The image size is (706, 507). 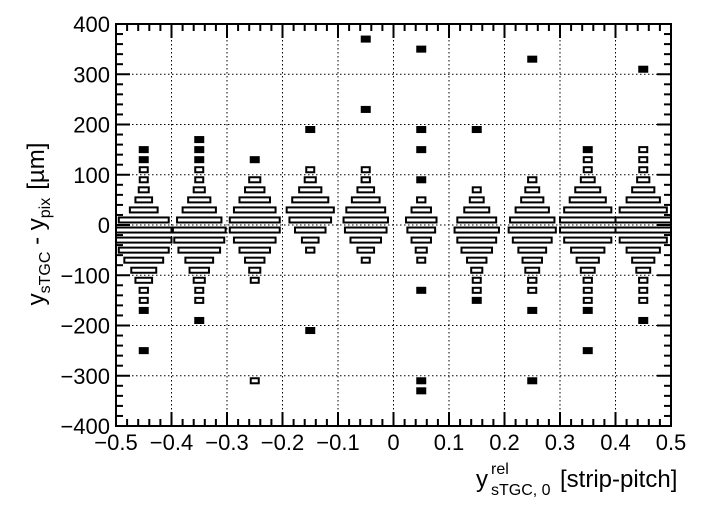 I want to click on y-tick-label: −300, so click(x=85, y=376).